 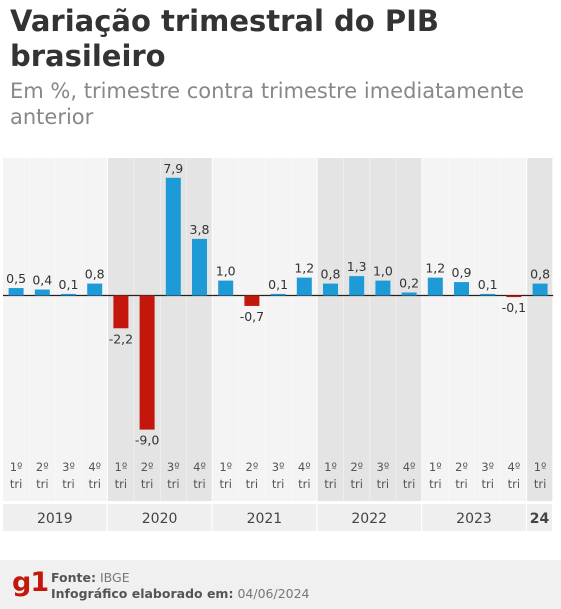 I want to click on value-label: 0,2, so click(x=409, y=283).